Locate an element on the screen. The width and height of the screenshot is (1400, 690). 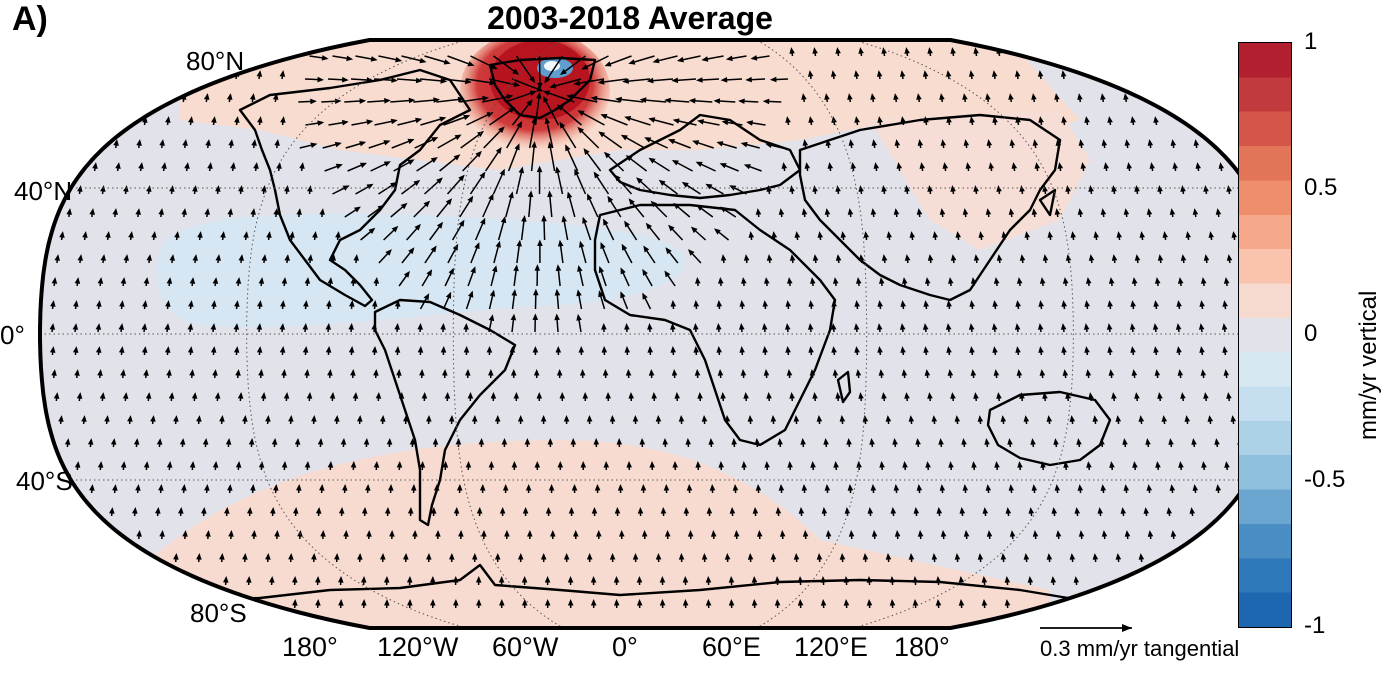
australia-coast is located at coordinates (1049, 428).